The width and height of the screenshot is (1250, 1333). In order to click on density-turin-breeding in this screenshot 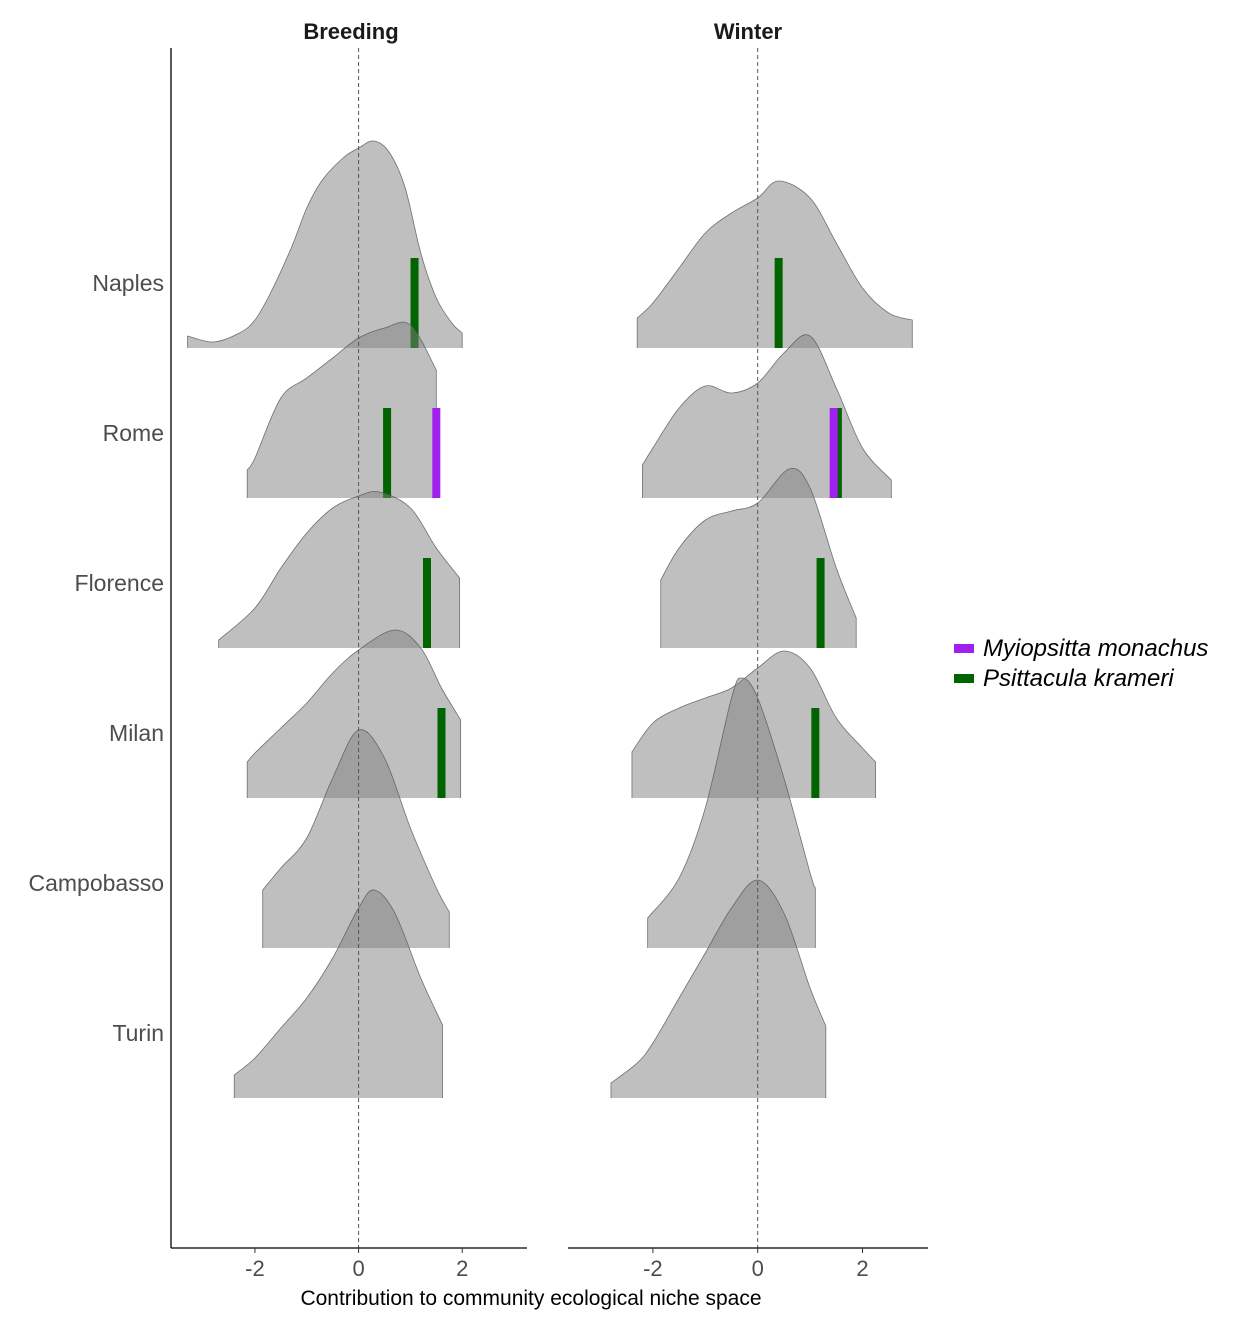, I will do `click(338, 993)`.